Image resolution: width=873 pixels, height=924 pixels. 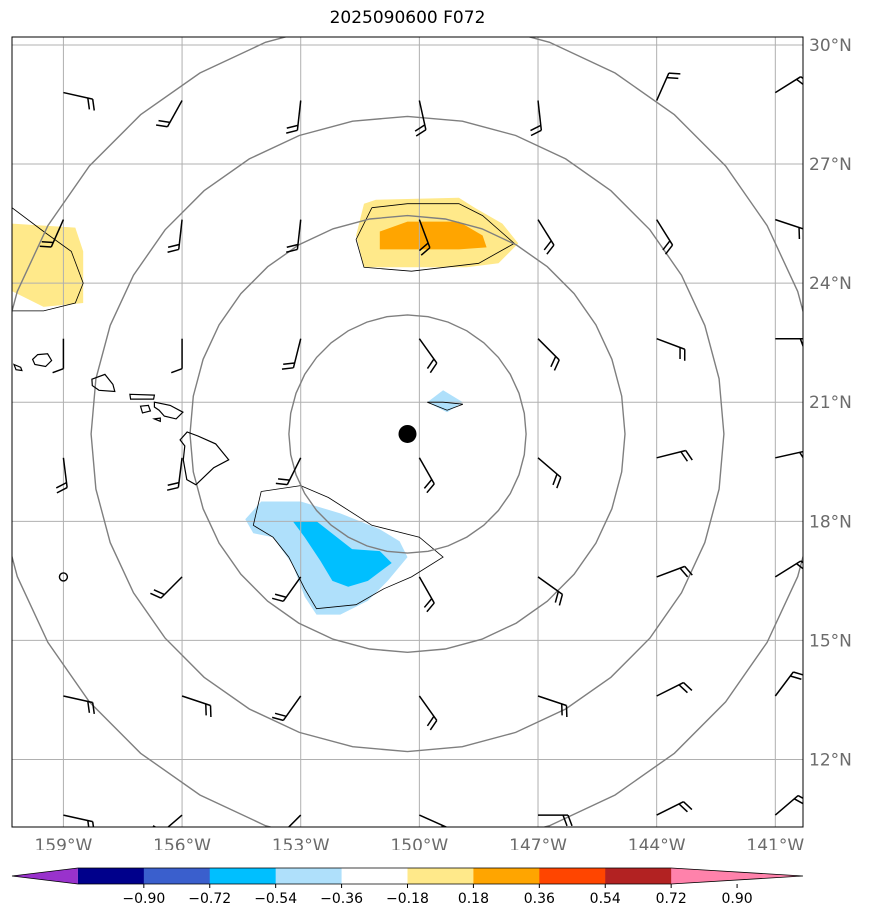 I want to click on shaded-area-positive-light, so click(x=48, y=265).